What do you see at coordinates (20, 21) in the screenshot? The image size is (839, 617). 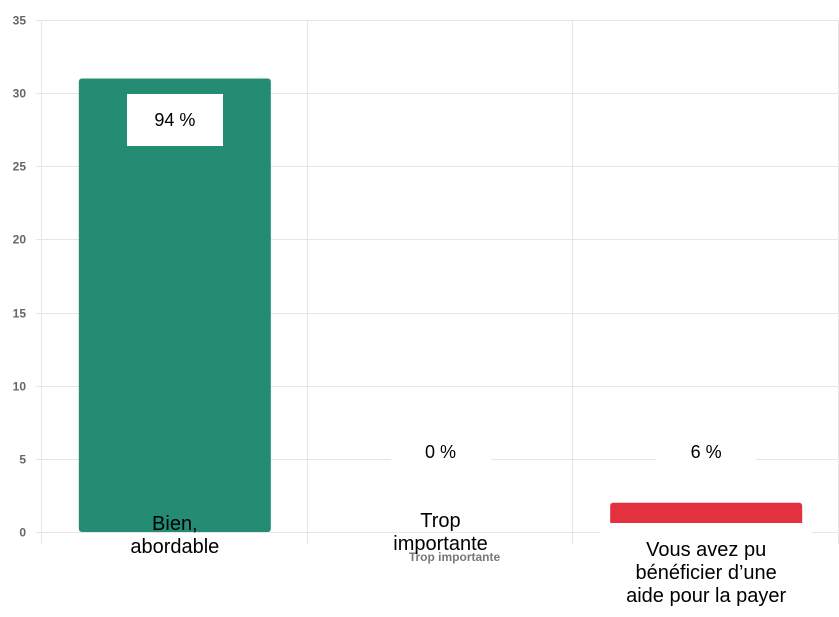 I see `y-tick-label: 35` at bounding box center [20, 21].